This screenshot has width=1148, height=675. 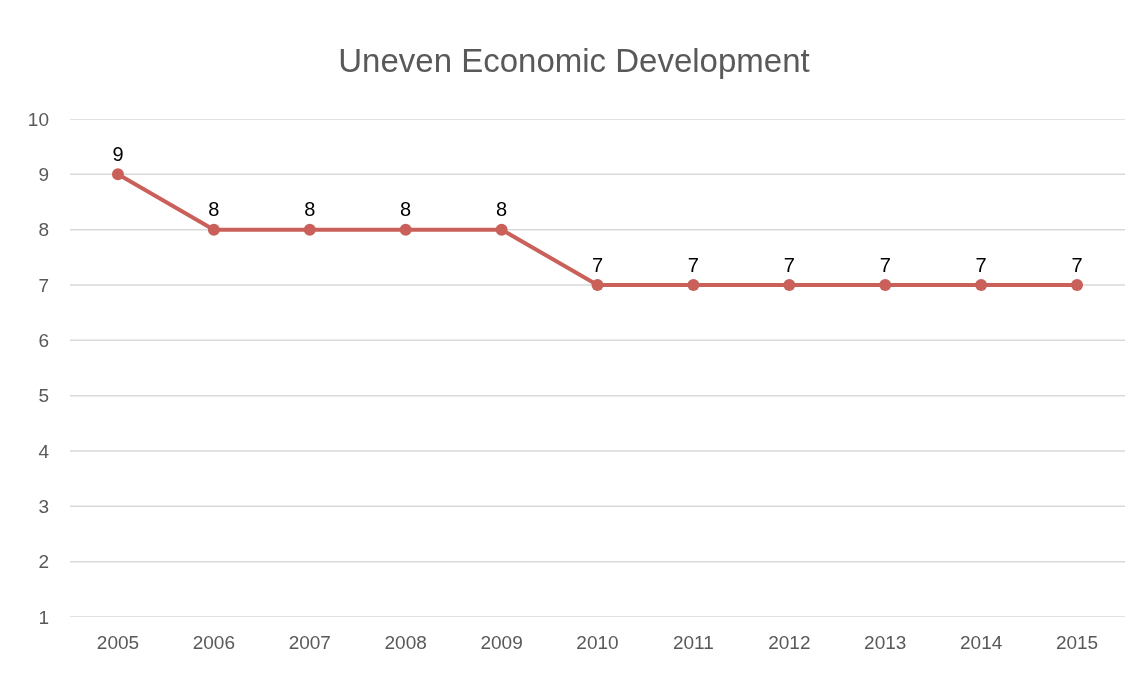 What do you see at coordinates (885, 642) in the screenshot?
I see `x-tick-label: 2013` at bounding box center [885, 642].